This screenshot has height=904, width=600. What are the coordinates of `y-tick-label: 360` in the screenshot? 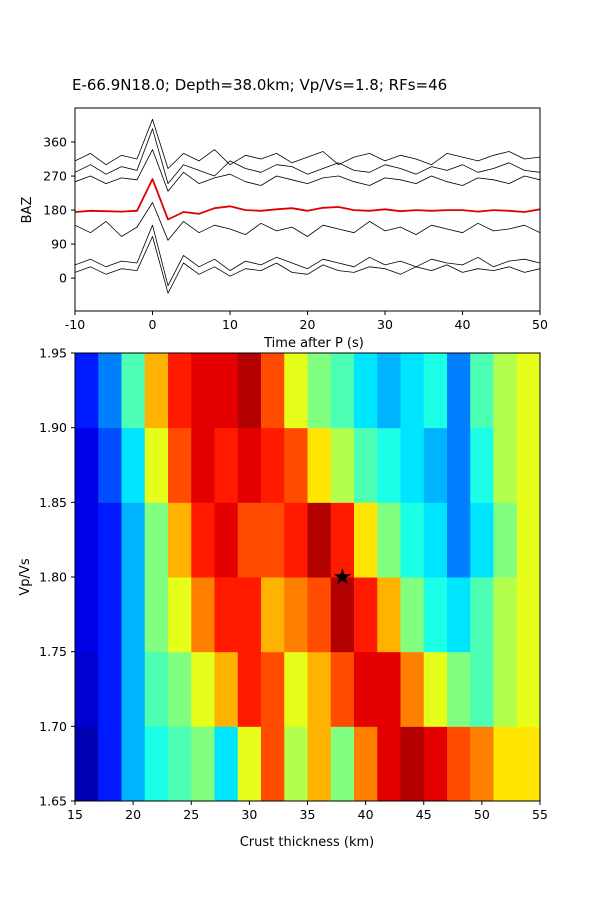 It's located at (55, 142).